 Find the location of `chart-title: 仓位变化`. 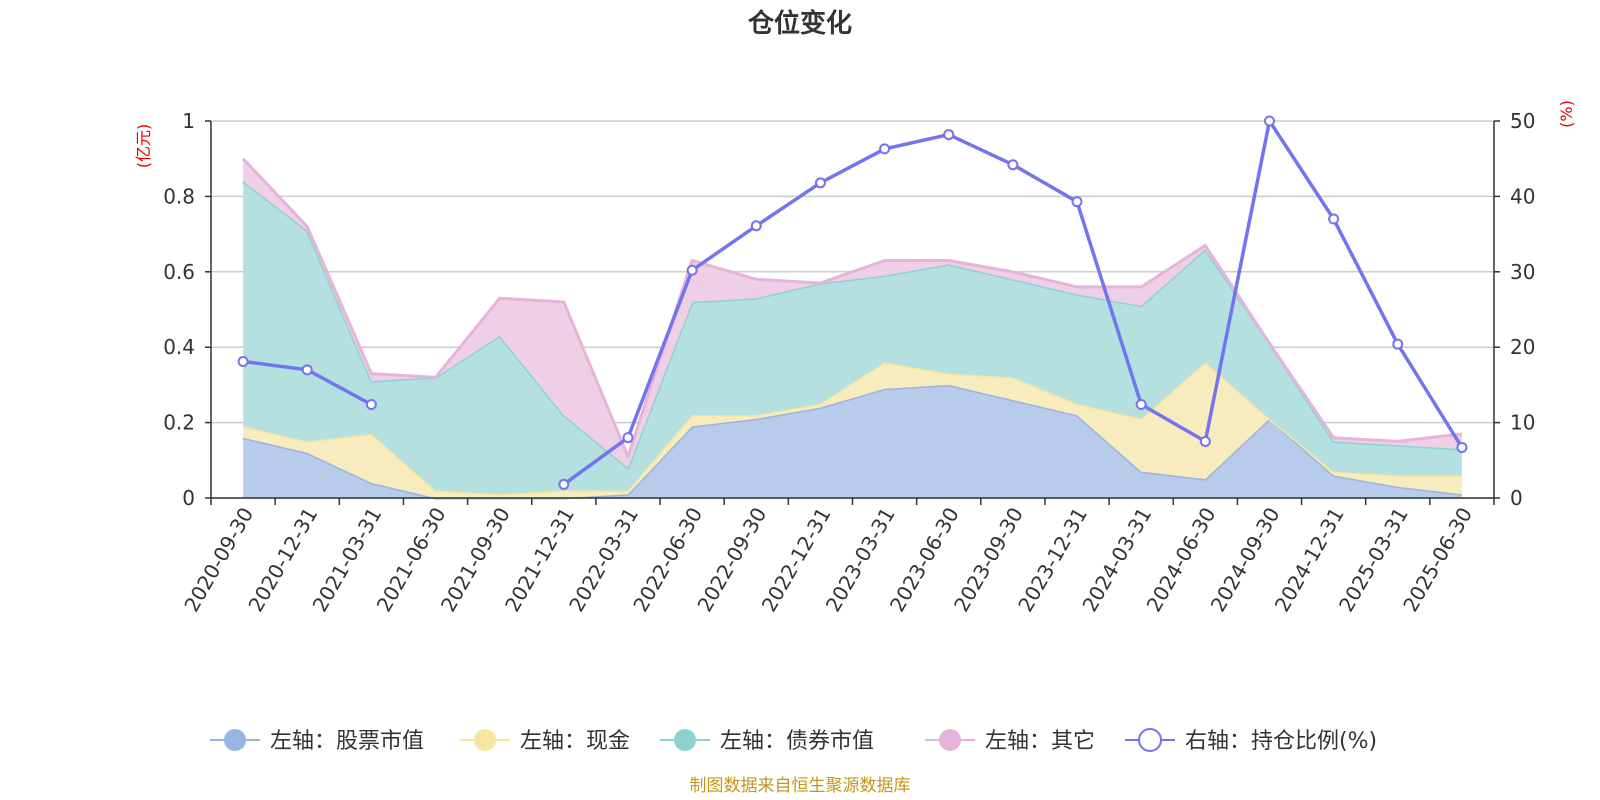

chart-title: 仓位变化 is located at coordinates (799, 23).